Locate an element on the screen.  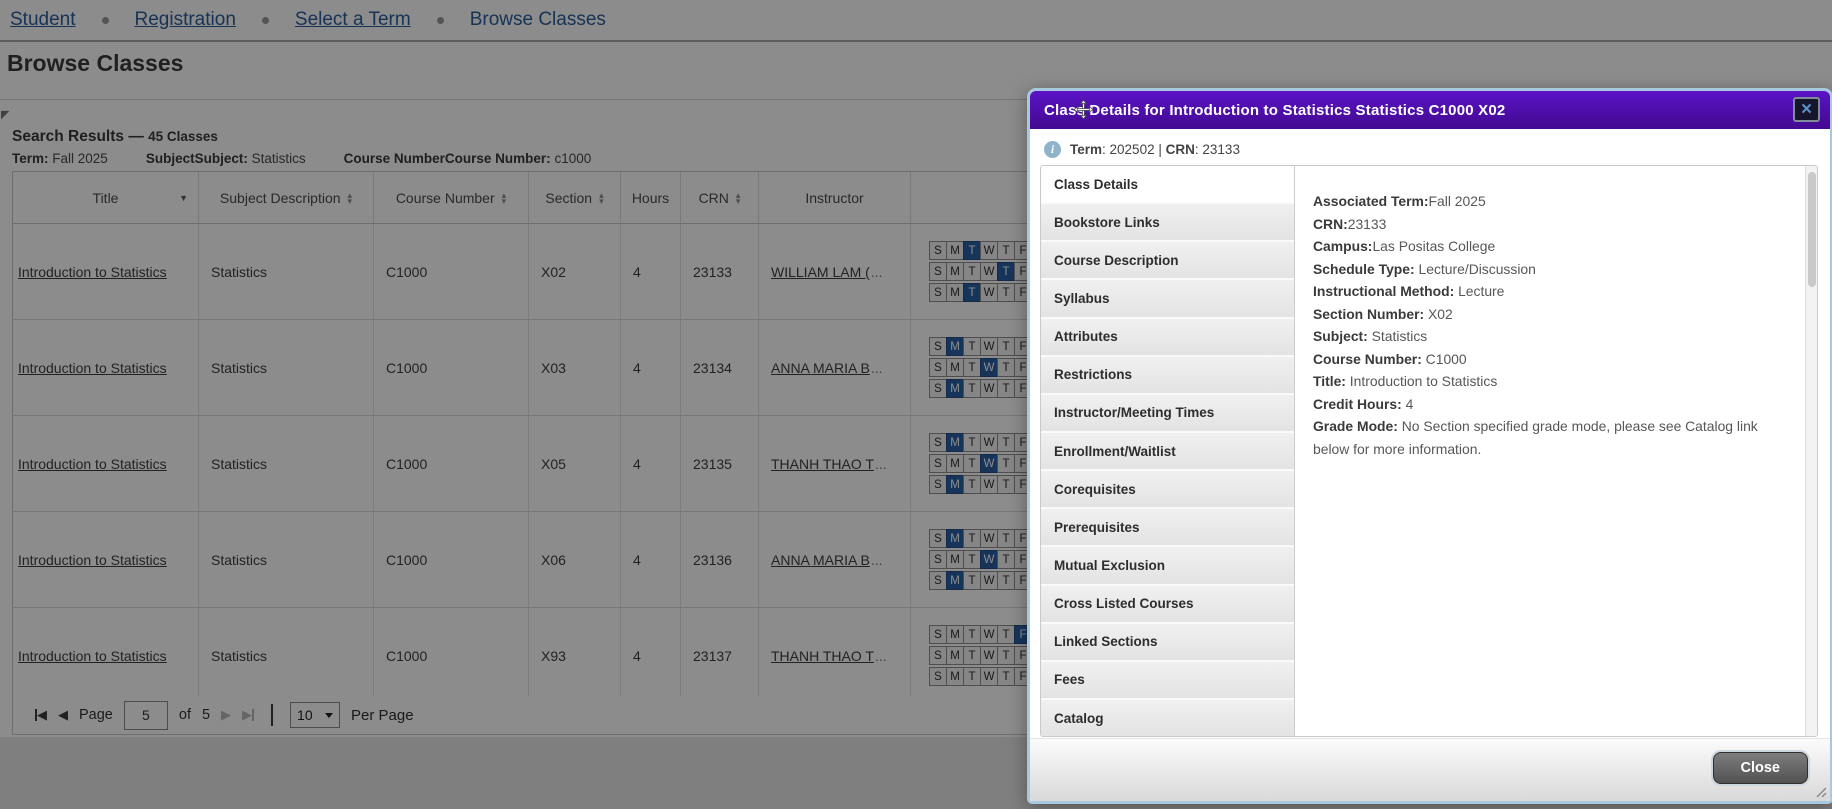
scrollbar-thumb is located at coordinates (1812, 229).